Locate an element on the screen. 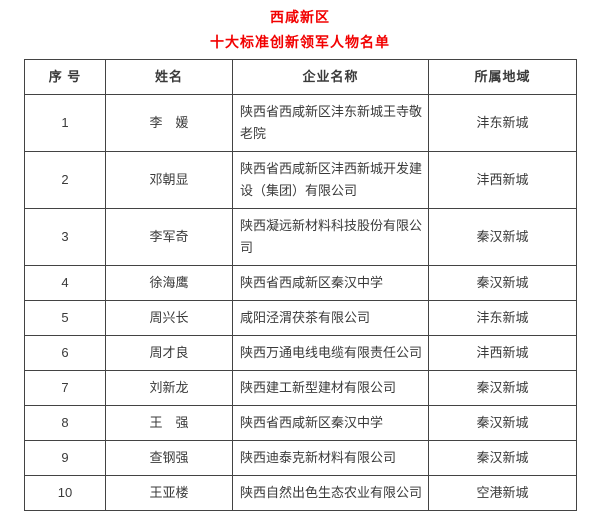 The height and width of the screenshot is (527, 600). table-row: 4 徐海鹰 陕西省西咸新区秦汉中学 秦汉新城 is located at coordinates (300, 283).